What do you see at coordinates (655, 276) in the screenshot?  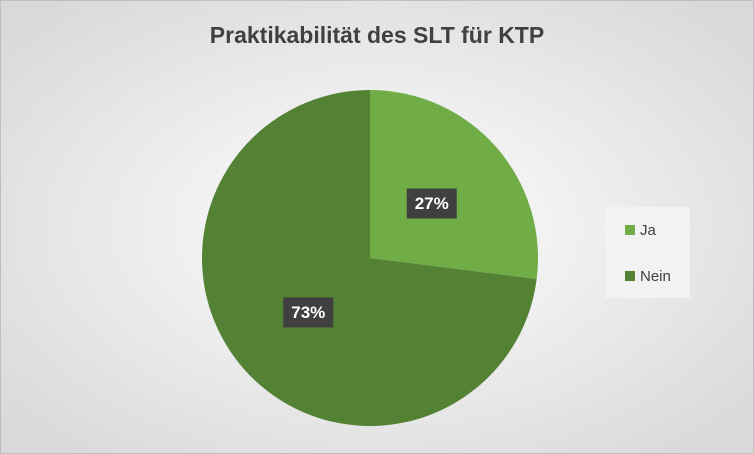 I see `legend-label: Nein` at bounding box center [655, 276].